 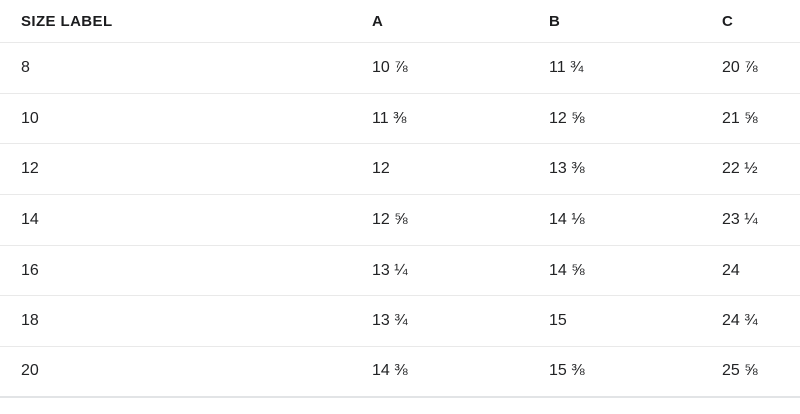 I want to click on measure-b-cell: 15 ⅜, so click(x=567, y=371).